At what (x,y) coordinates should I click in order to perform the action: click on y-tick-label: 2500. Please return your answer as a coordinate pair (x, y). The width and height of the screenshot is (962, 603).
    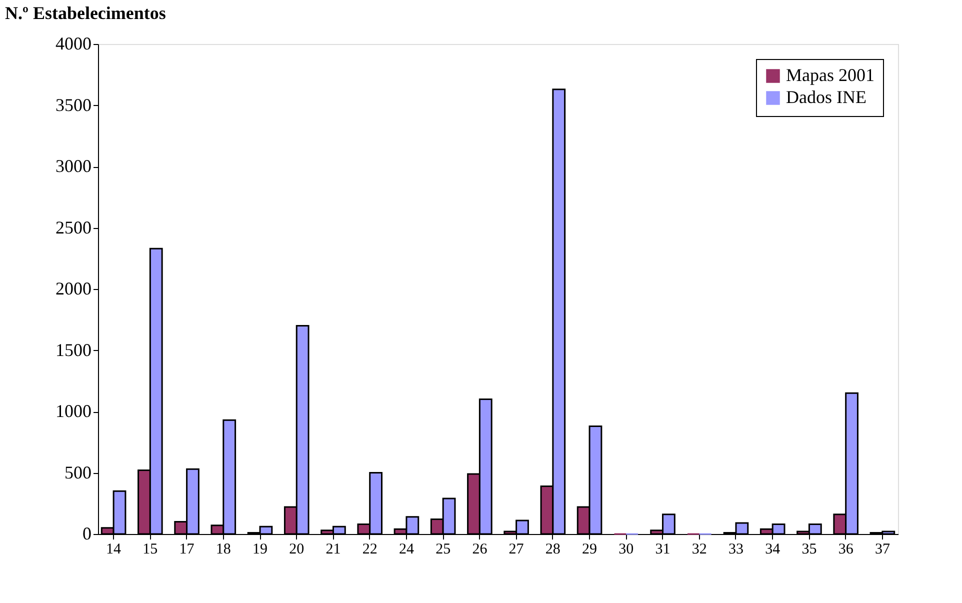
    Looking at the image, I should click on (74, 227).